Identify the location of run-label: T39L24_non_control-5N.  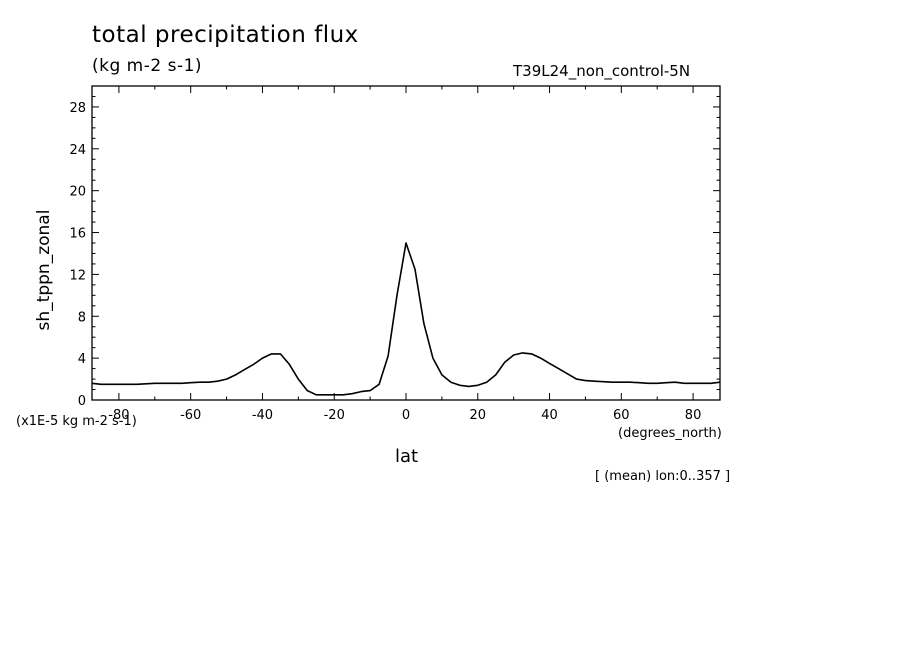
(602, 71).